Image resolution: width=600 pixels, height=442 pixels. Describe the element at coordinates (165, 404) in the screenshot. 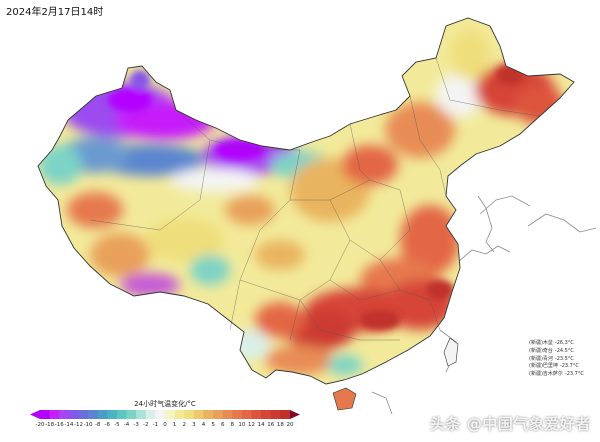

I see `legend-title: 24小时气温变化/°C` at that location.